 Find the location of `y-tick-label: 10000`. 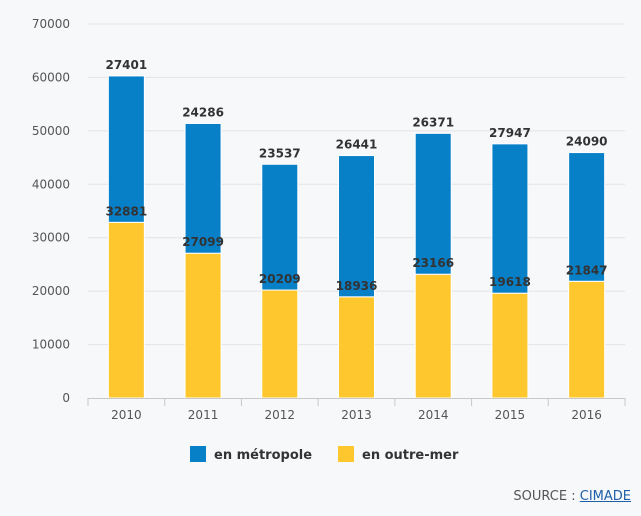

y-tick-label: 10000 is located at coordinates (51, 345).